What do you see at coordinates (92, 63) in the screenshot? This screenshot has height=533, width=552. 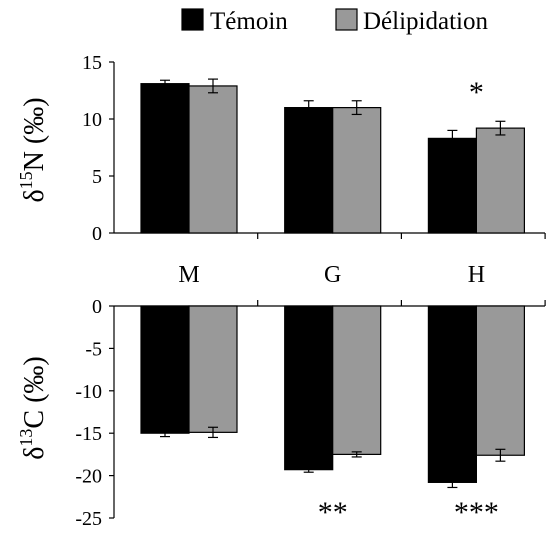 I see `y-tick-label: 15` at bounding box center [92, 63].